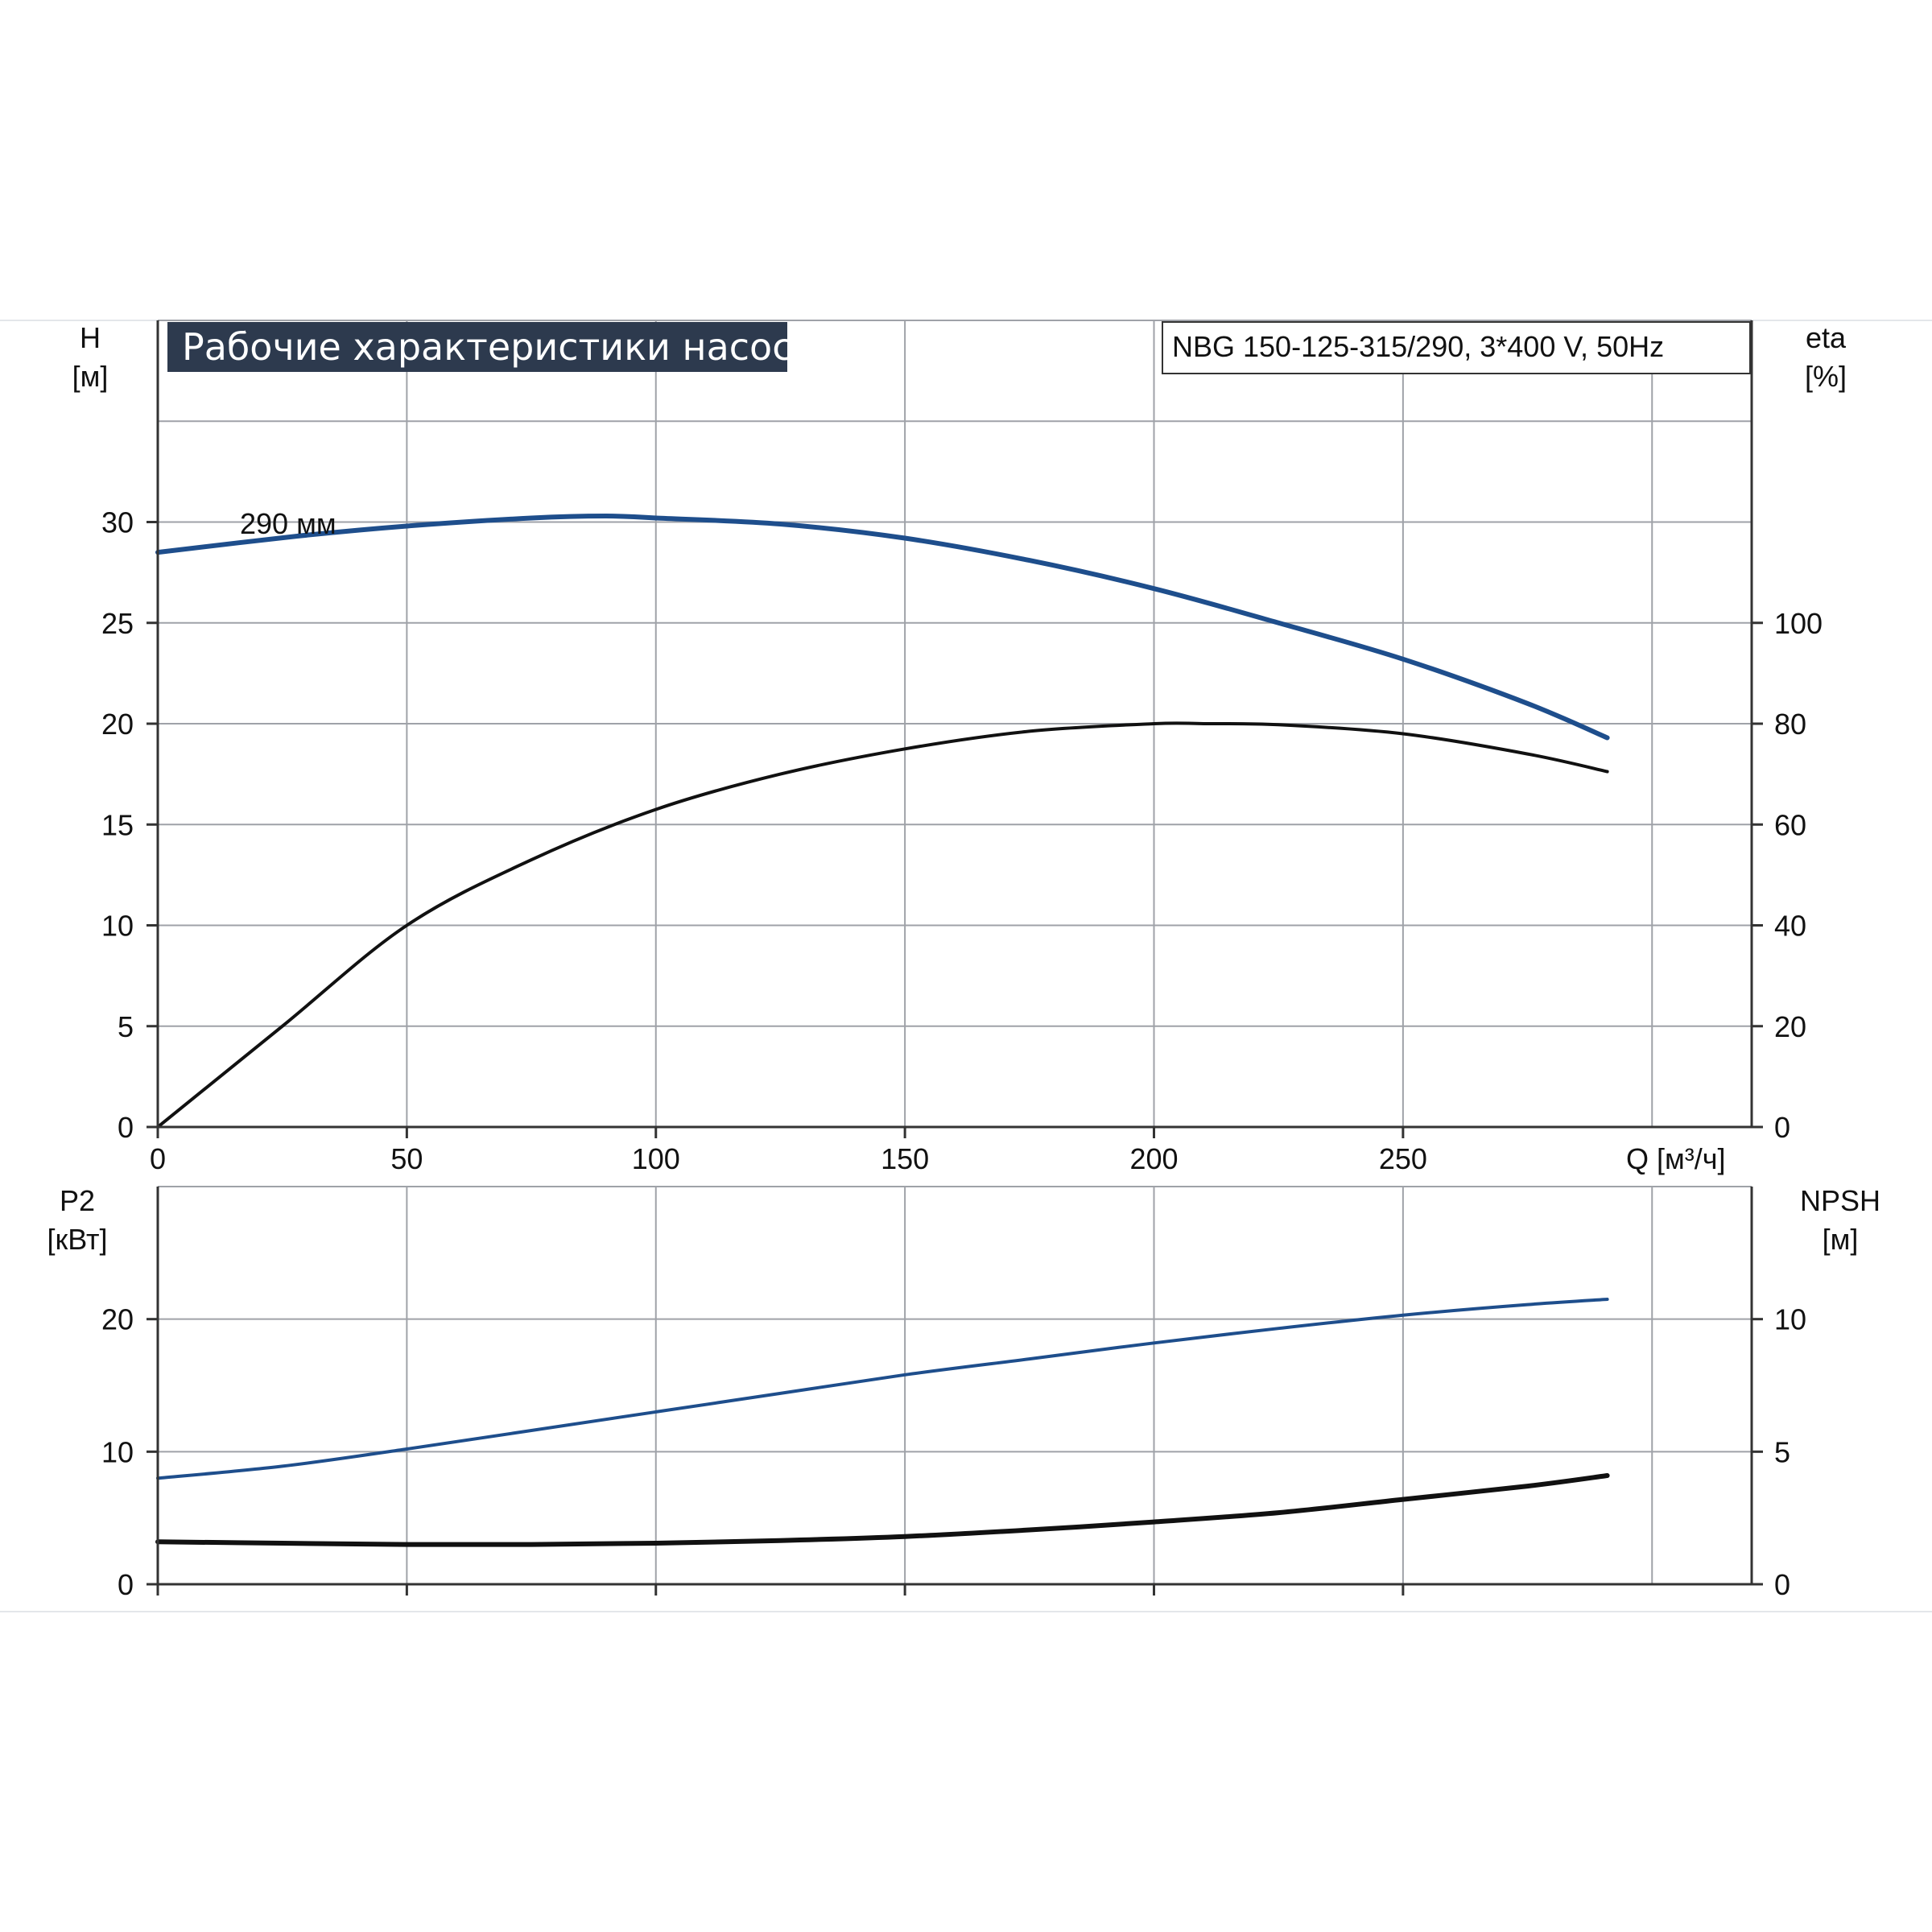 This screenshot has height=1932, width=1932. I want to click on right-tick-label: 10, so click(1790, 1319).